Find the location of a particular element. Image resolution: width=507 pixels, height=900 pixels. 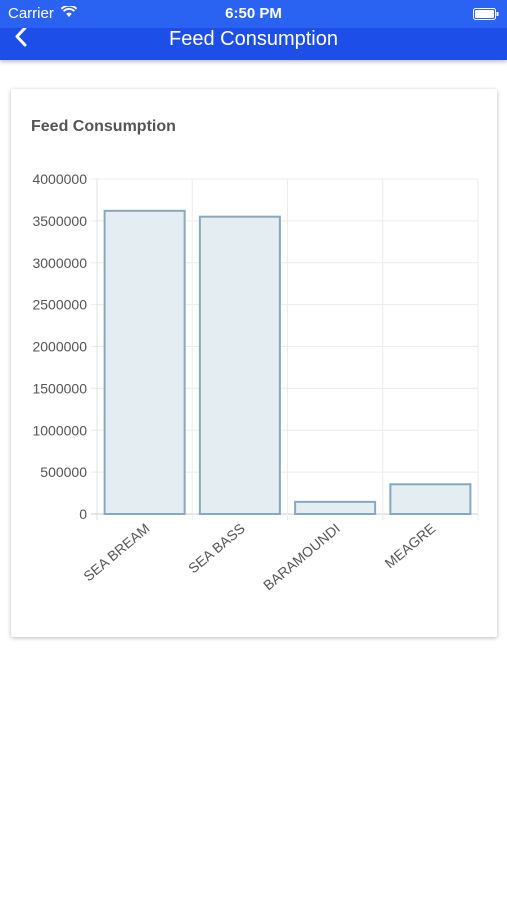

x-tick-label: SEA BREAM is located at coordinates (116, 552).